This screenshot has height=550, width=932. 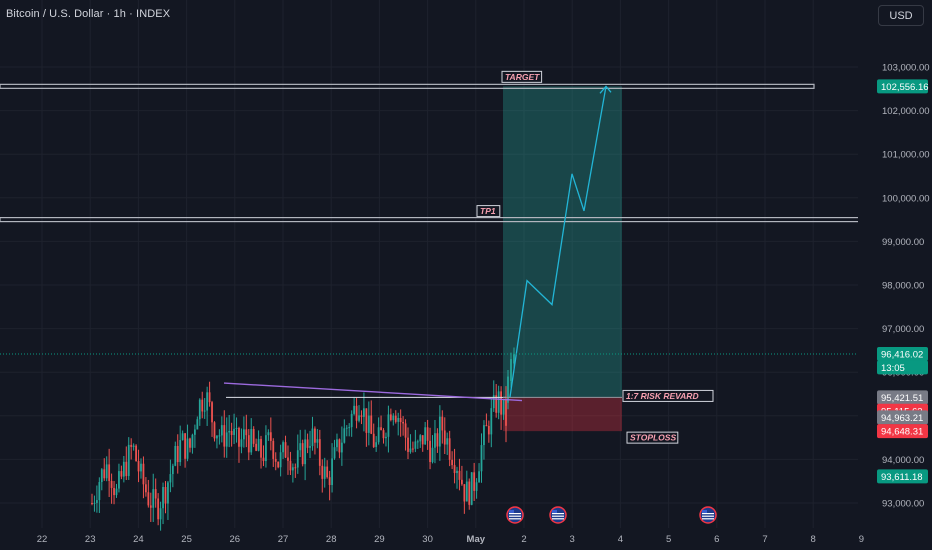 What do you see at coordinates (902, 355) in the screenshot?
I see `svg-text: 96,416.02` at bounding box center [902, 355].